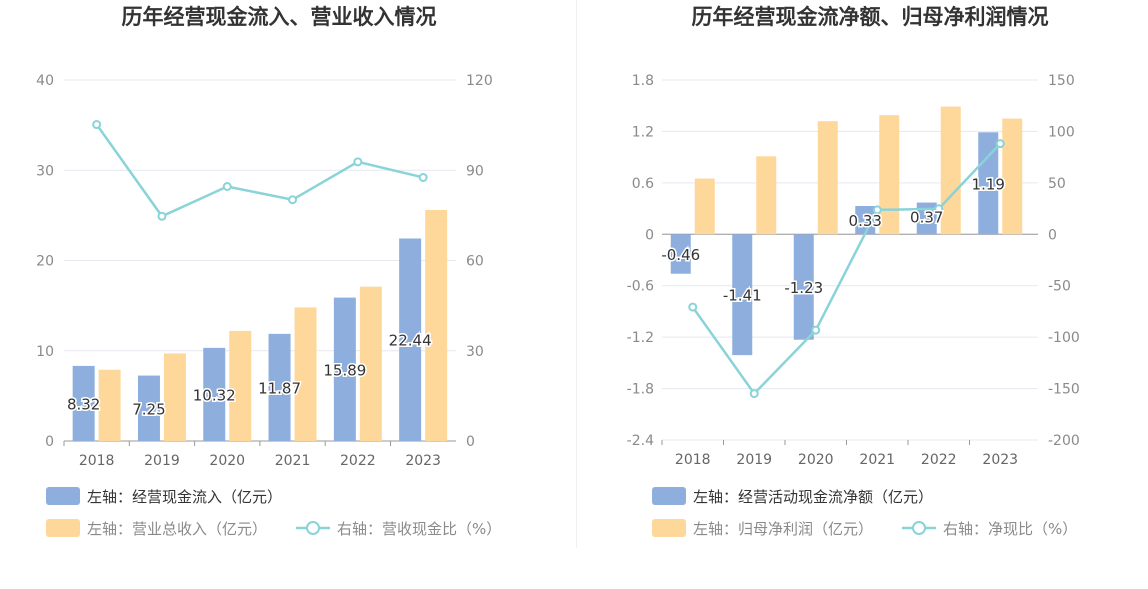  What do you see at coordinates (576, 274) in the screenshot?
I see `panel-divider` at bounding box center [576, 274].